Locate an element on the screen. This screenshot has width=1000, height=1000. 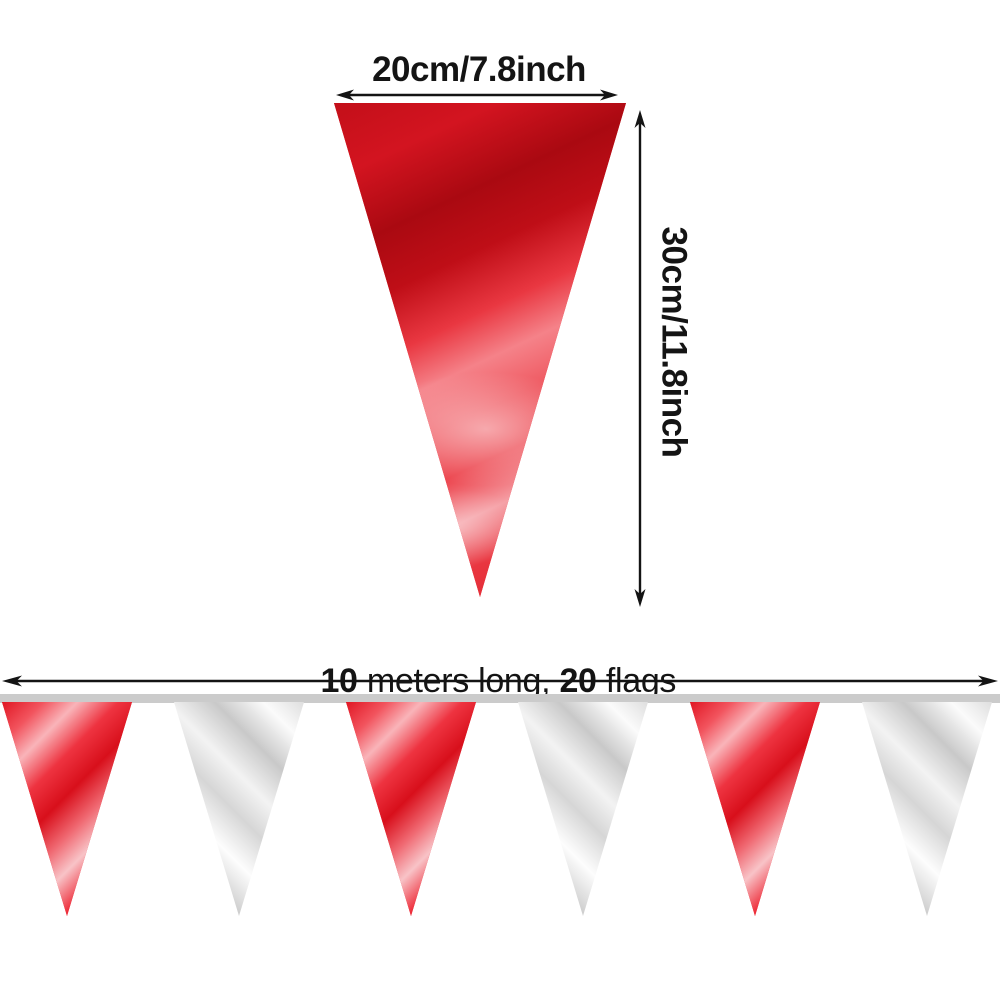
banner-string is located at coordinates (500, 698).